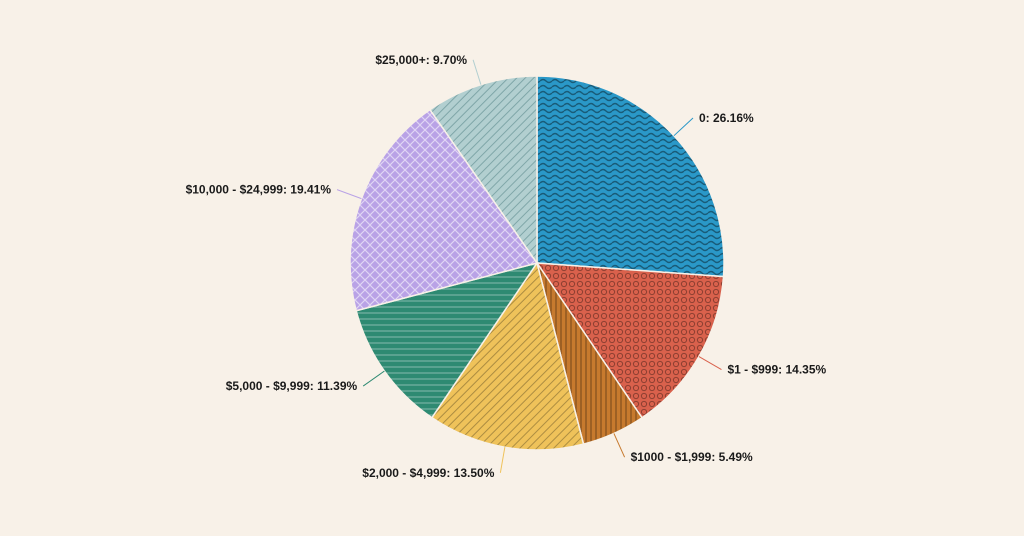  I want to click on slice-label-25-000: $25,000+: 9.70%, so click(421, 60).